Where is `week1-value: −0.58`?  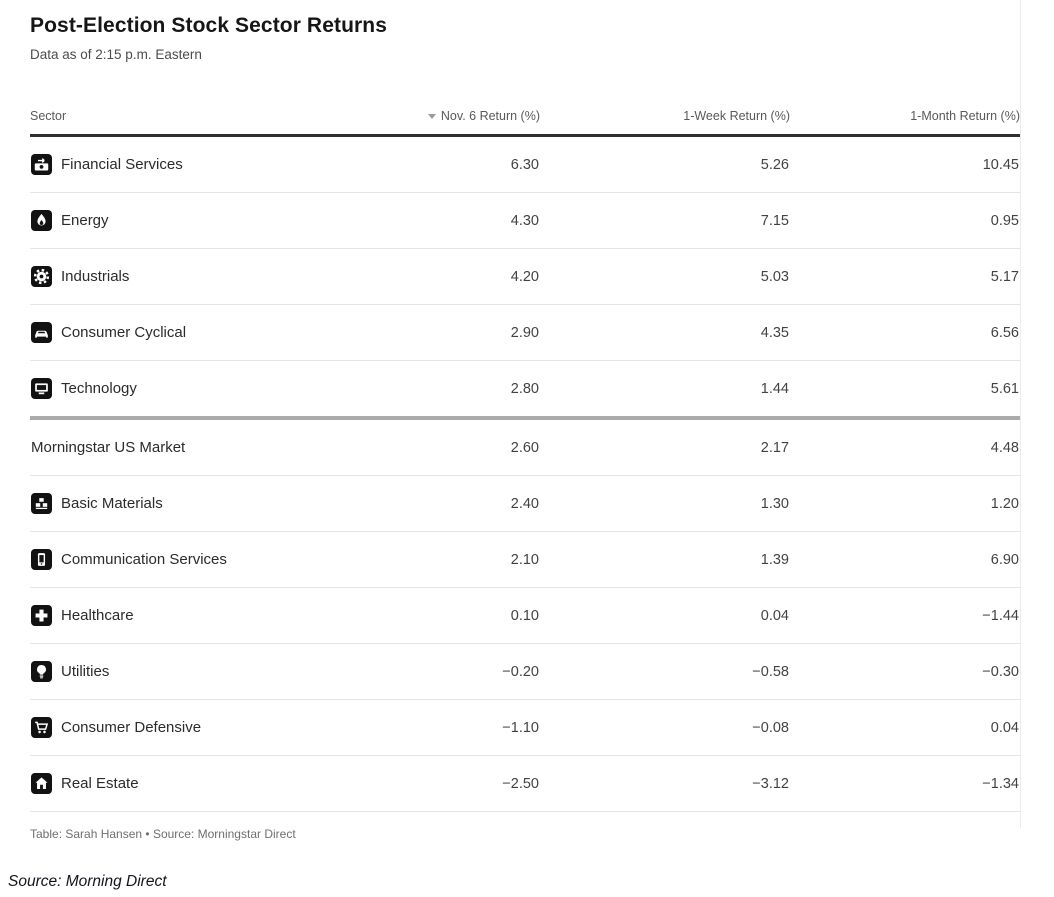
week1-value: −0.58 is located at coordinates (665, 671).